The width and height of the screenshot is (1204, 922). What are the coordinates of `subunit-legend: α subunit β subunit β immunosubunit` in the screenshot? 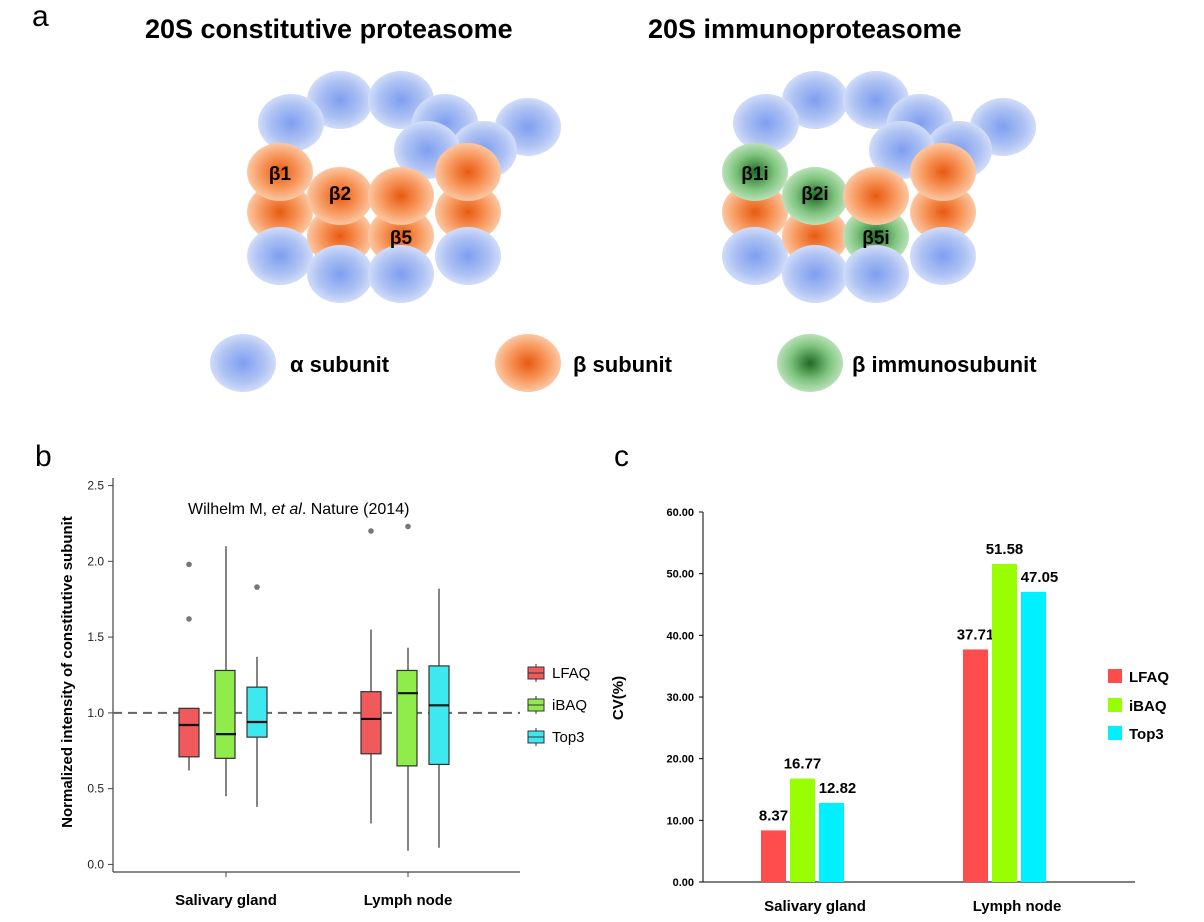 It's located at (623, 363).